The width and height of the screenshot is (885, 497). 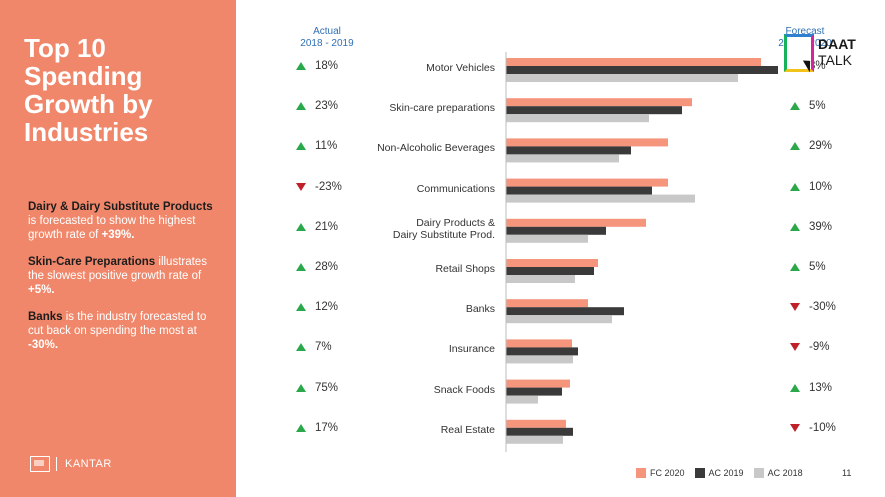 I want to click on forecast-change: 5%, so click(x=808, y=106).